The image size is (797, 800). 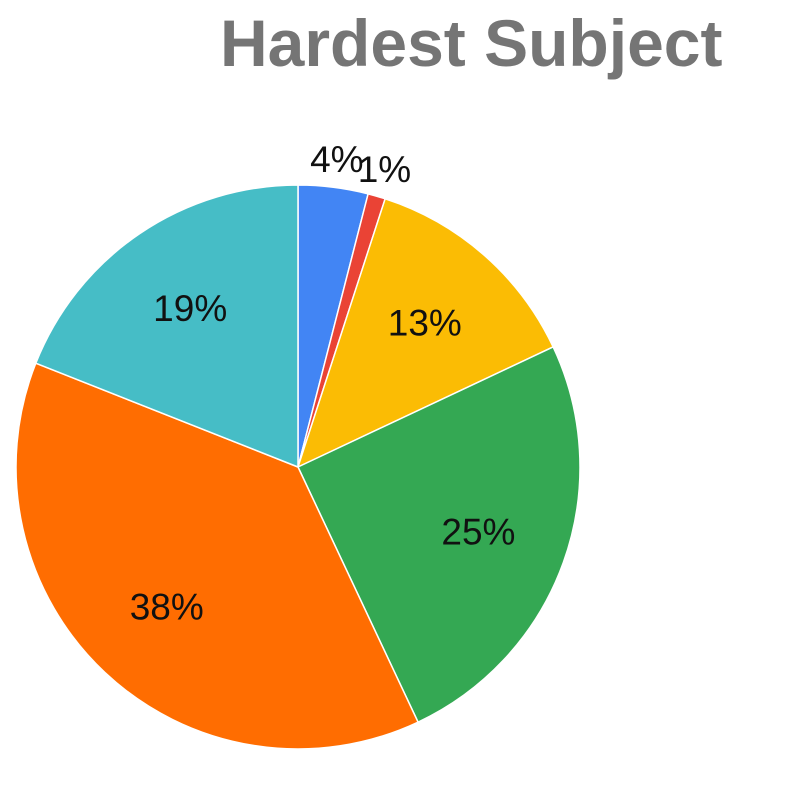 What do you see at coordinates (167, 606) in the screenshot?
I see `slice-label-4: 38%` at bounding box center [167, 606].